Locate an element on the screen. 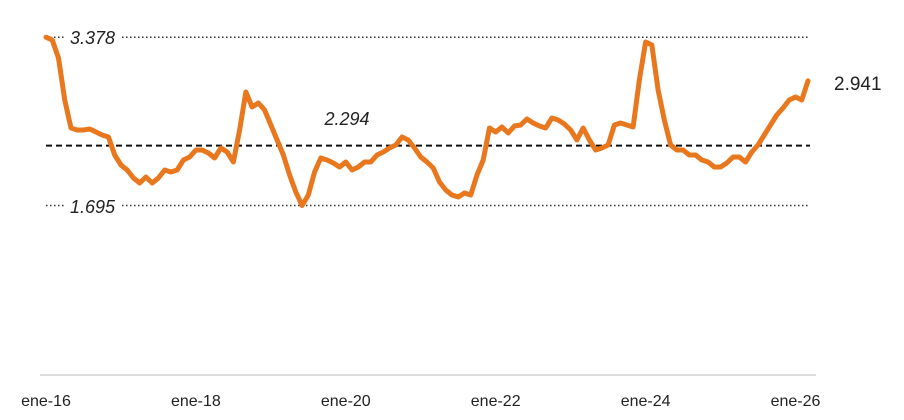  x-tick-label: ene-26 is located at coordinates (796, 401).